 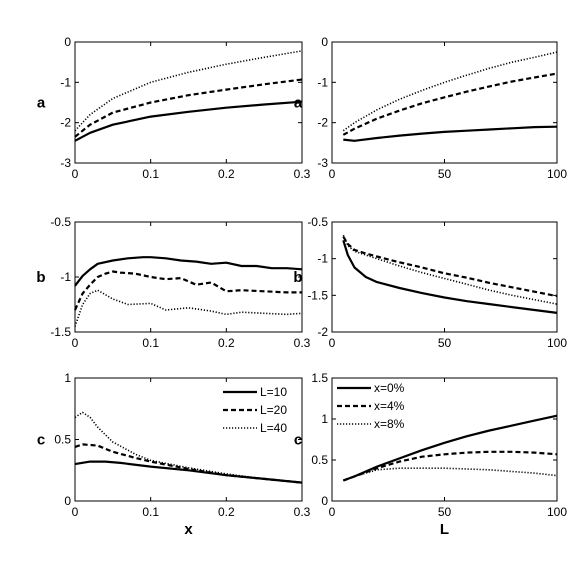 I want to click on legend-label: L=10, so click(x=273, y=392).